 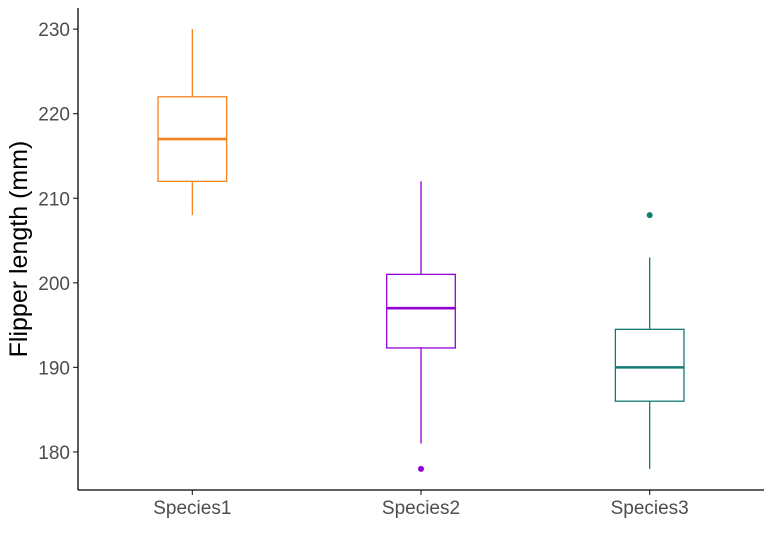 I want to click on box-species2, so click(x=421, y=326).